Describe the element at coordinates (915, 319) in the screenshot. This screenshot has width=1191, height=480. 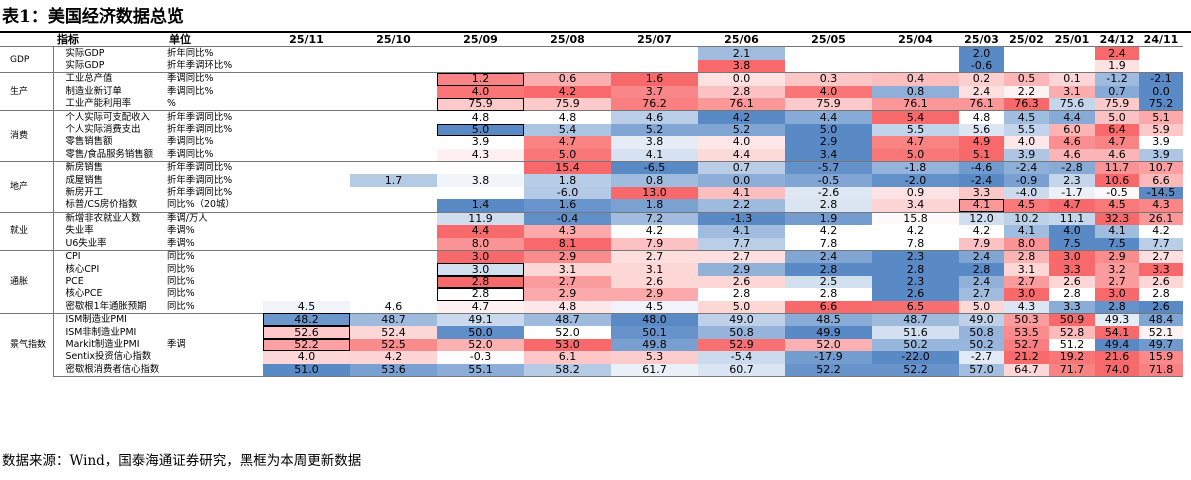
I see `value-cell: 48.7` at that location.